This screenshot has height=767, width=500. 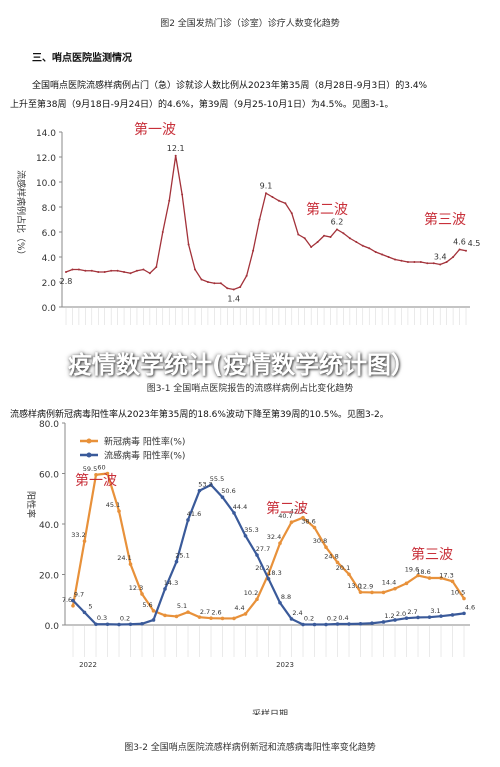 I want to click on data-label: 12.3, so click(x=136, y=588).